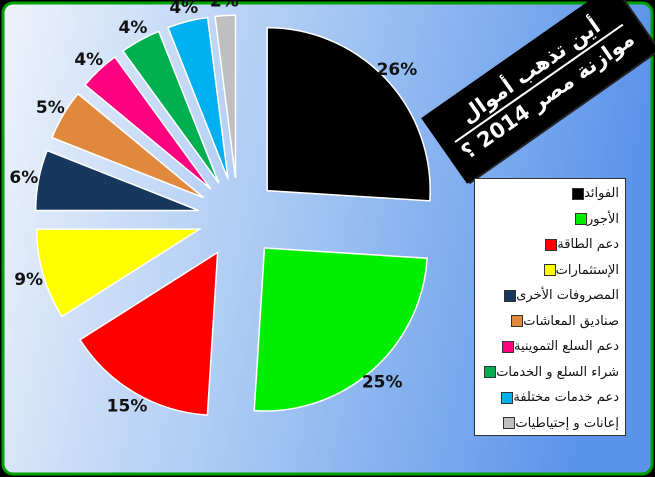 The image size is (655, 477). What do you see at coordinates (397, 70) in the screenshot?
I see `pie-label-1: 26%` at bounding box center [397, 70].